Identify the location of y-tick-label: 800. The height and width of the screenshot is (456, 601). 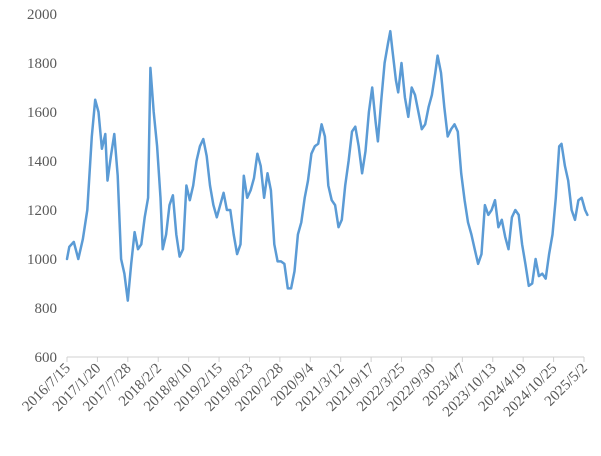
(46, 309).